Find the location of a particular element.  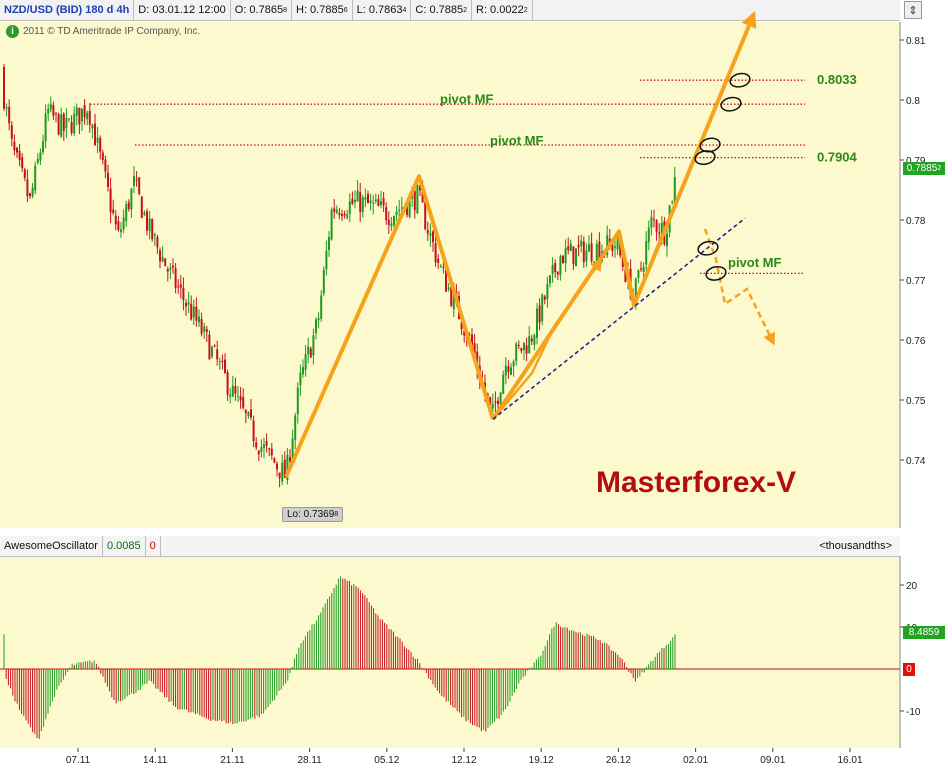

open-readout: O: 0.7865 8 is located at coordinates (261, 10).